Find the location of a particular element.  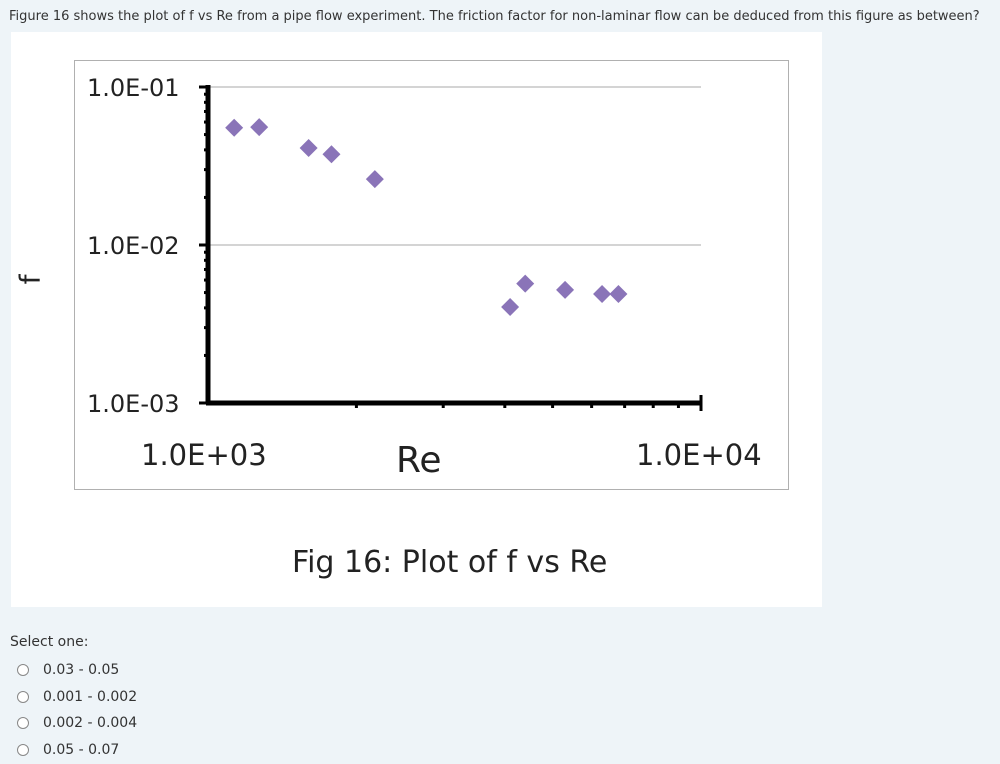

x-tick-label: 1.0E+04 is located at coordinates (699, 455).